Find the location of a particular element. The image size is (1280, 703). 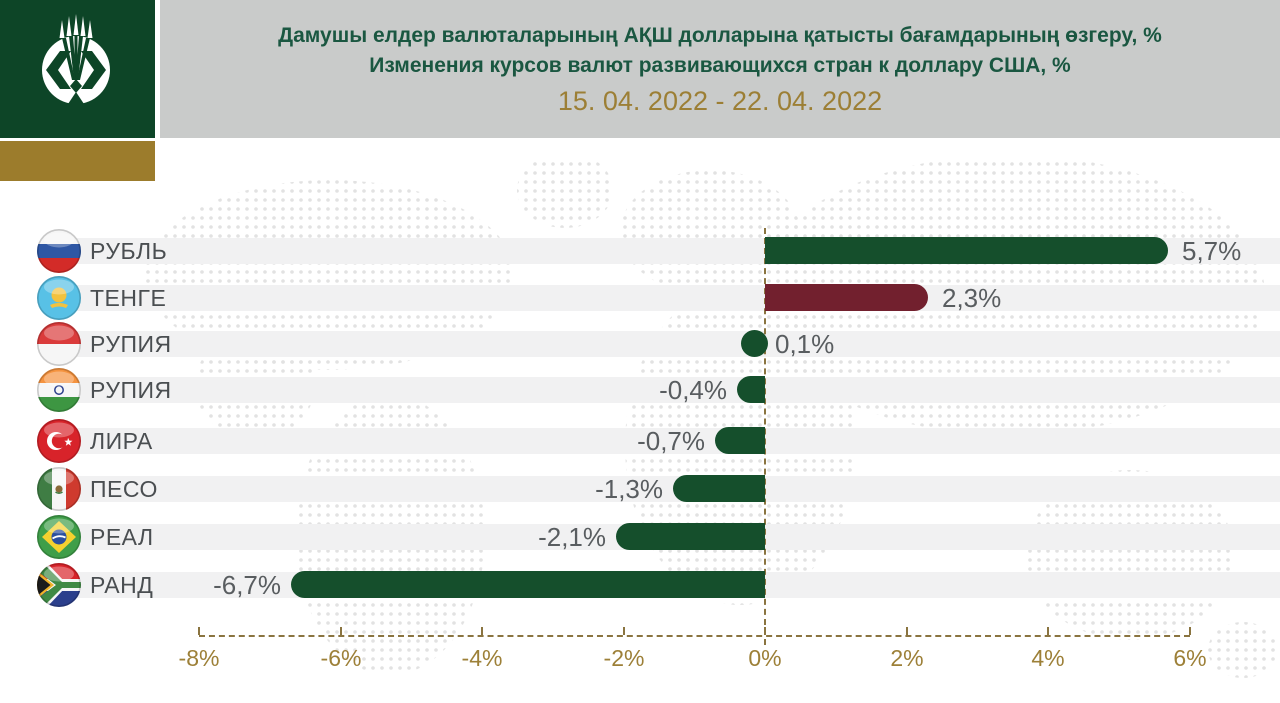

x-axis-tick-label: -8% is located at coordinates (199, 658).